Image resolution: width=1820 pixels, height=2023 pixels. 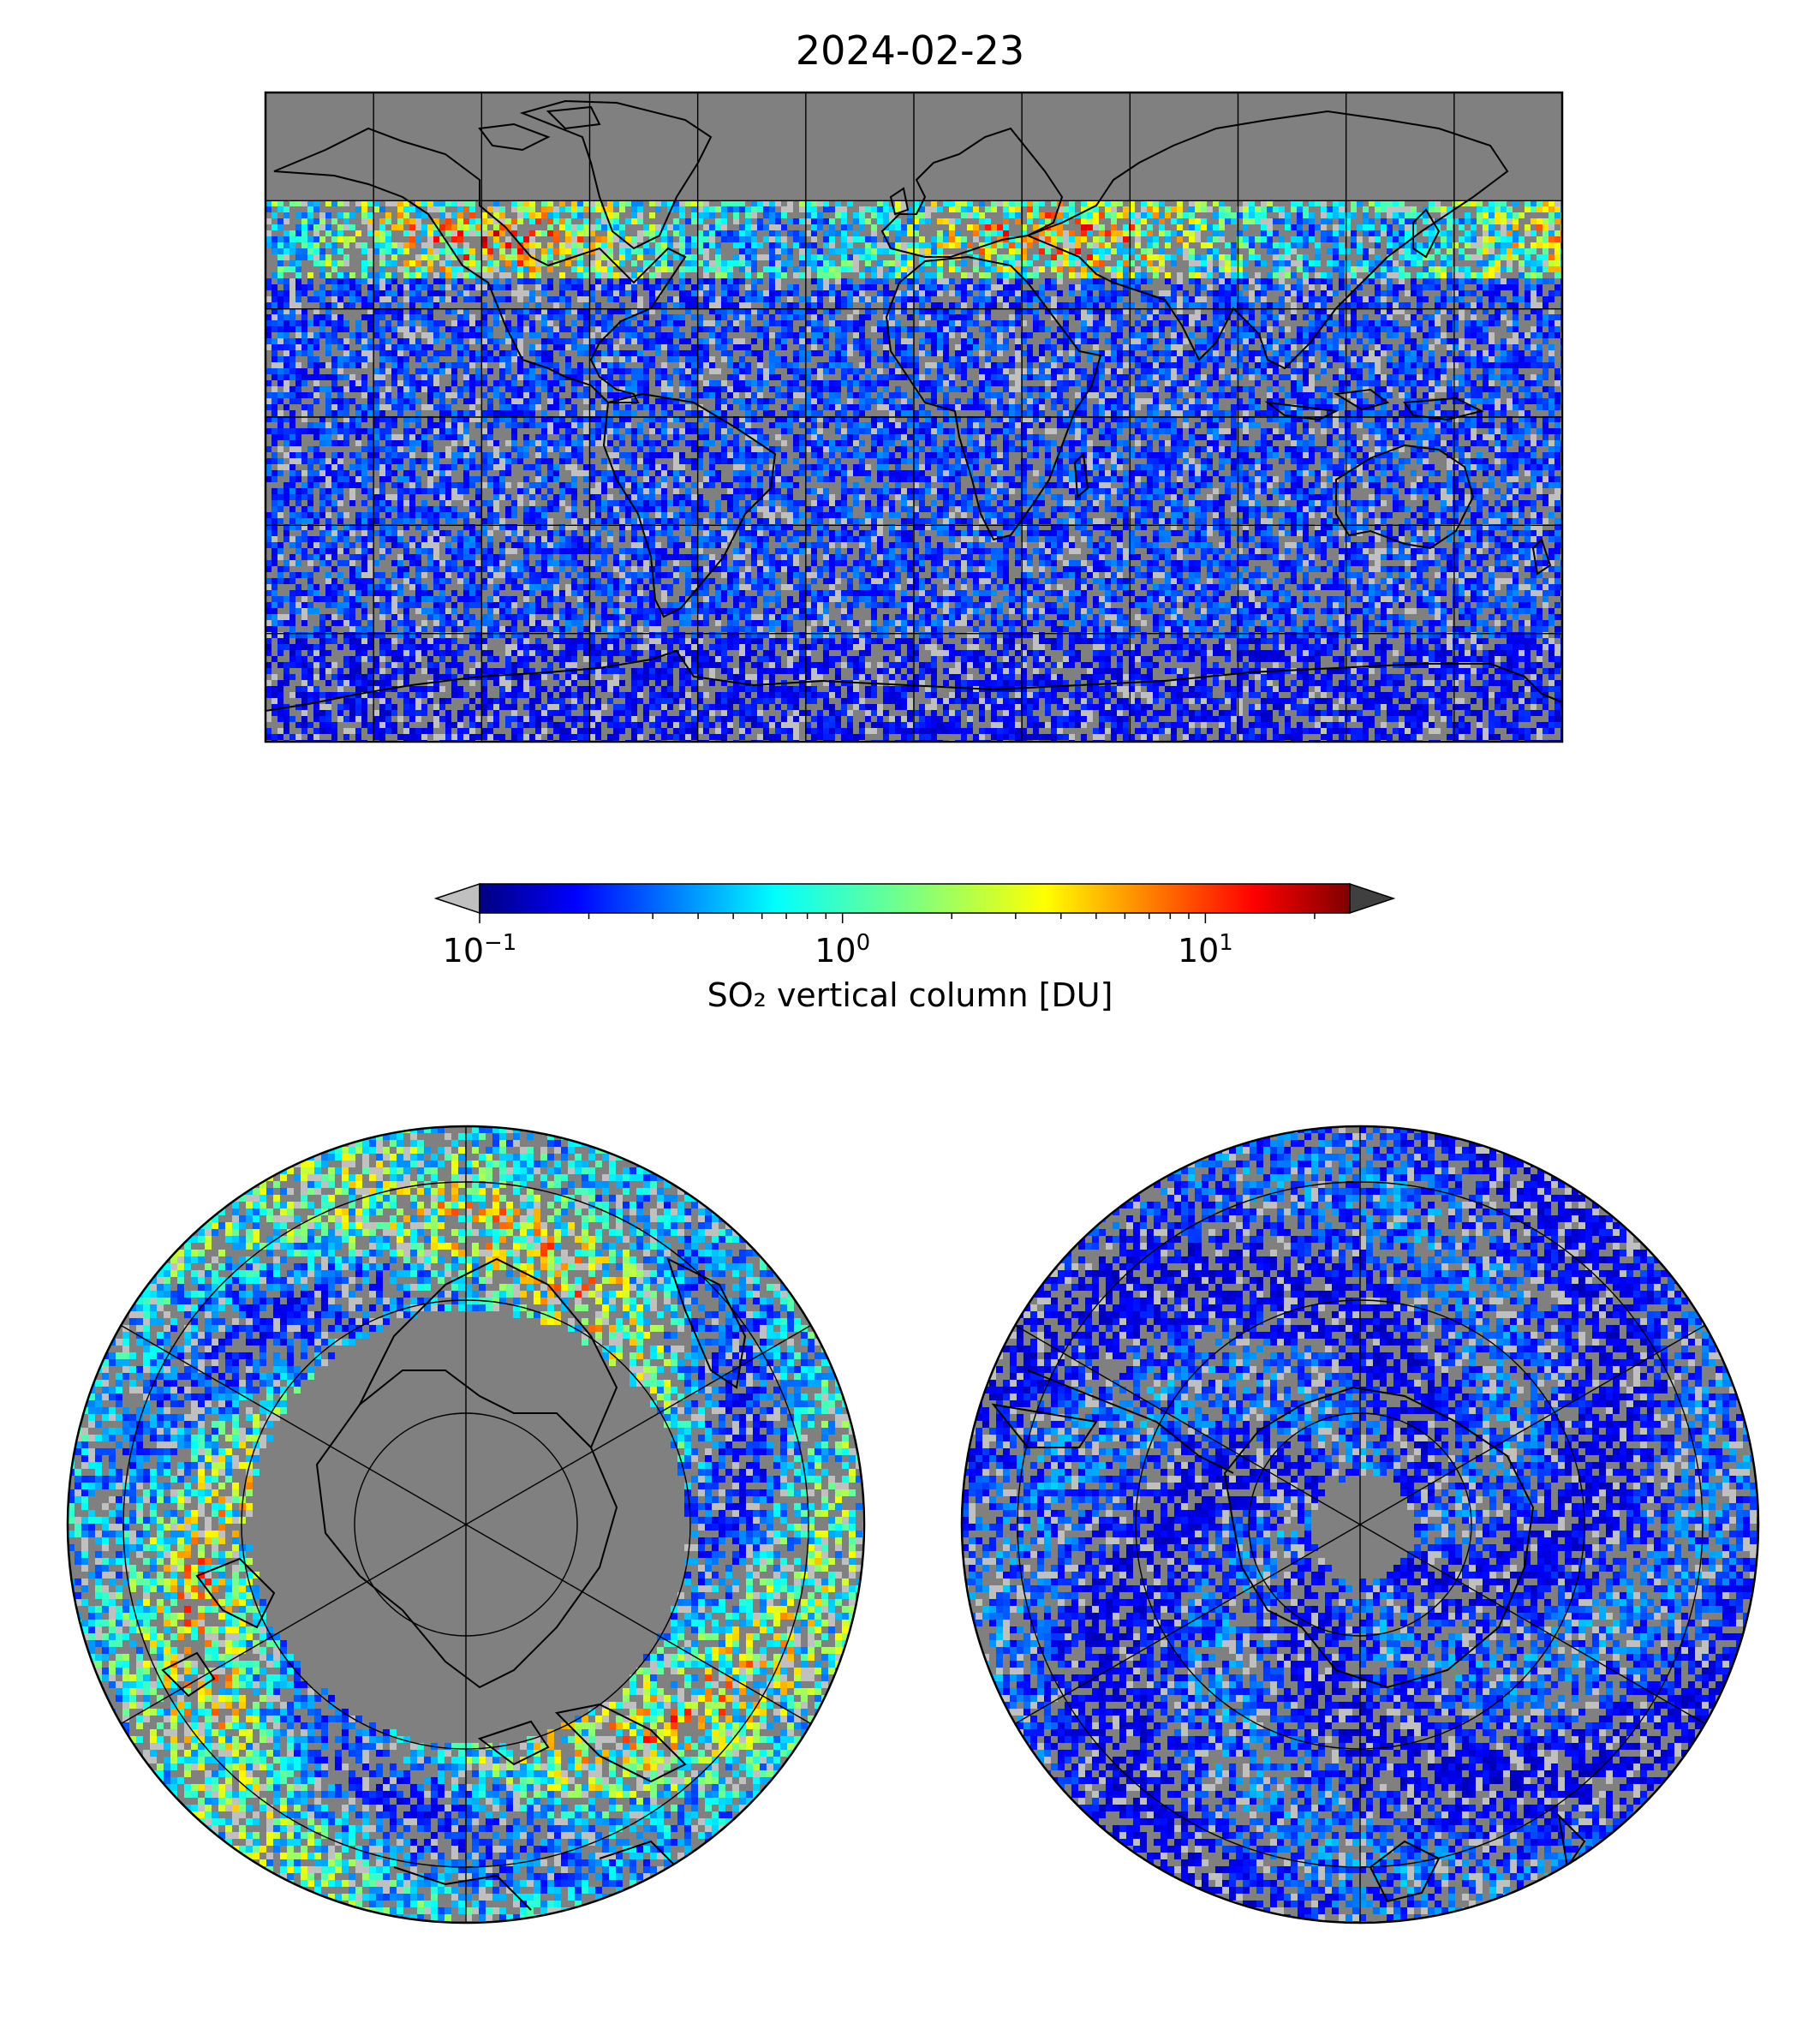 I want to click on colorbar-over-extension, so click(x=1372, y=898).